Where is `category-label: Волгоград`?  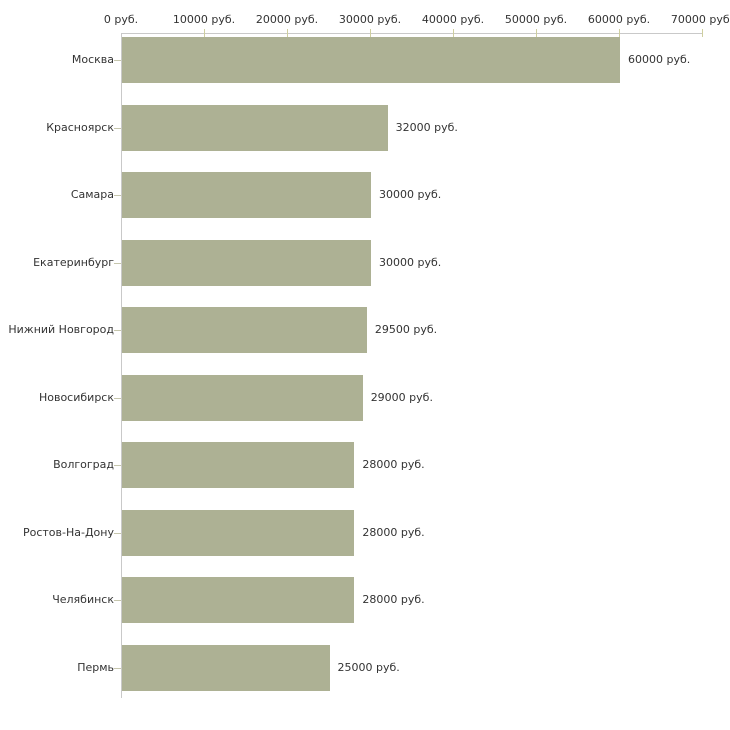 category-label: Волгоград is located at coordinates (83, 464).